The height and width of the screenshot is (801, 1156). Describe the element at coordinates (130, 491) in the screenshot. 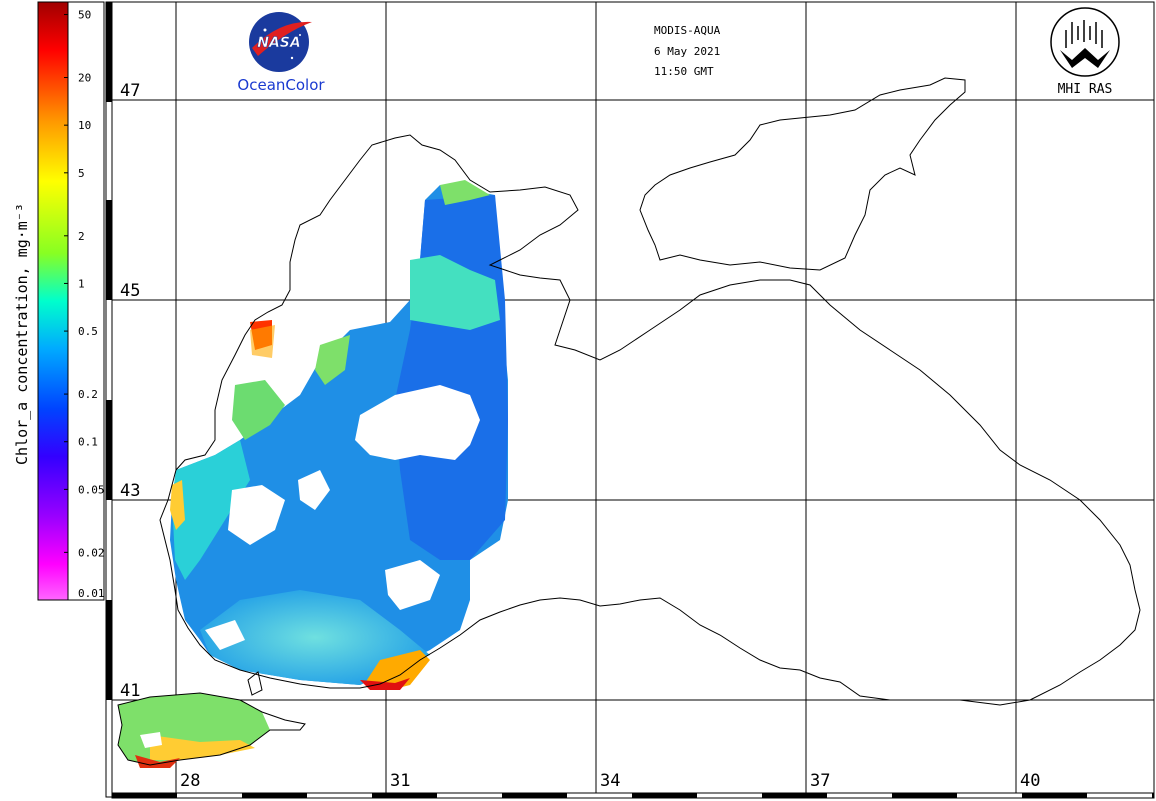

I see `lat-label-43: 43` at that location.